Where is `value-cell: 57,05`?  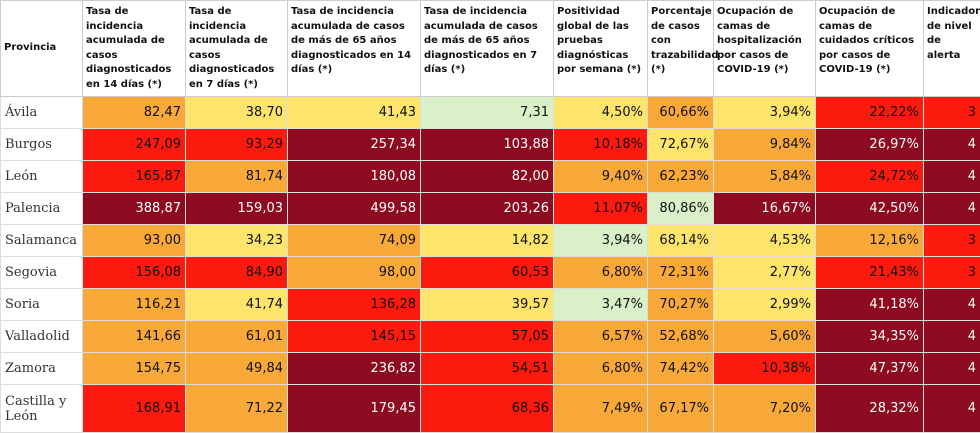 value-cell: 57,05 is located at coordinates (487, 337).